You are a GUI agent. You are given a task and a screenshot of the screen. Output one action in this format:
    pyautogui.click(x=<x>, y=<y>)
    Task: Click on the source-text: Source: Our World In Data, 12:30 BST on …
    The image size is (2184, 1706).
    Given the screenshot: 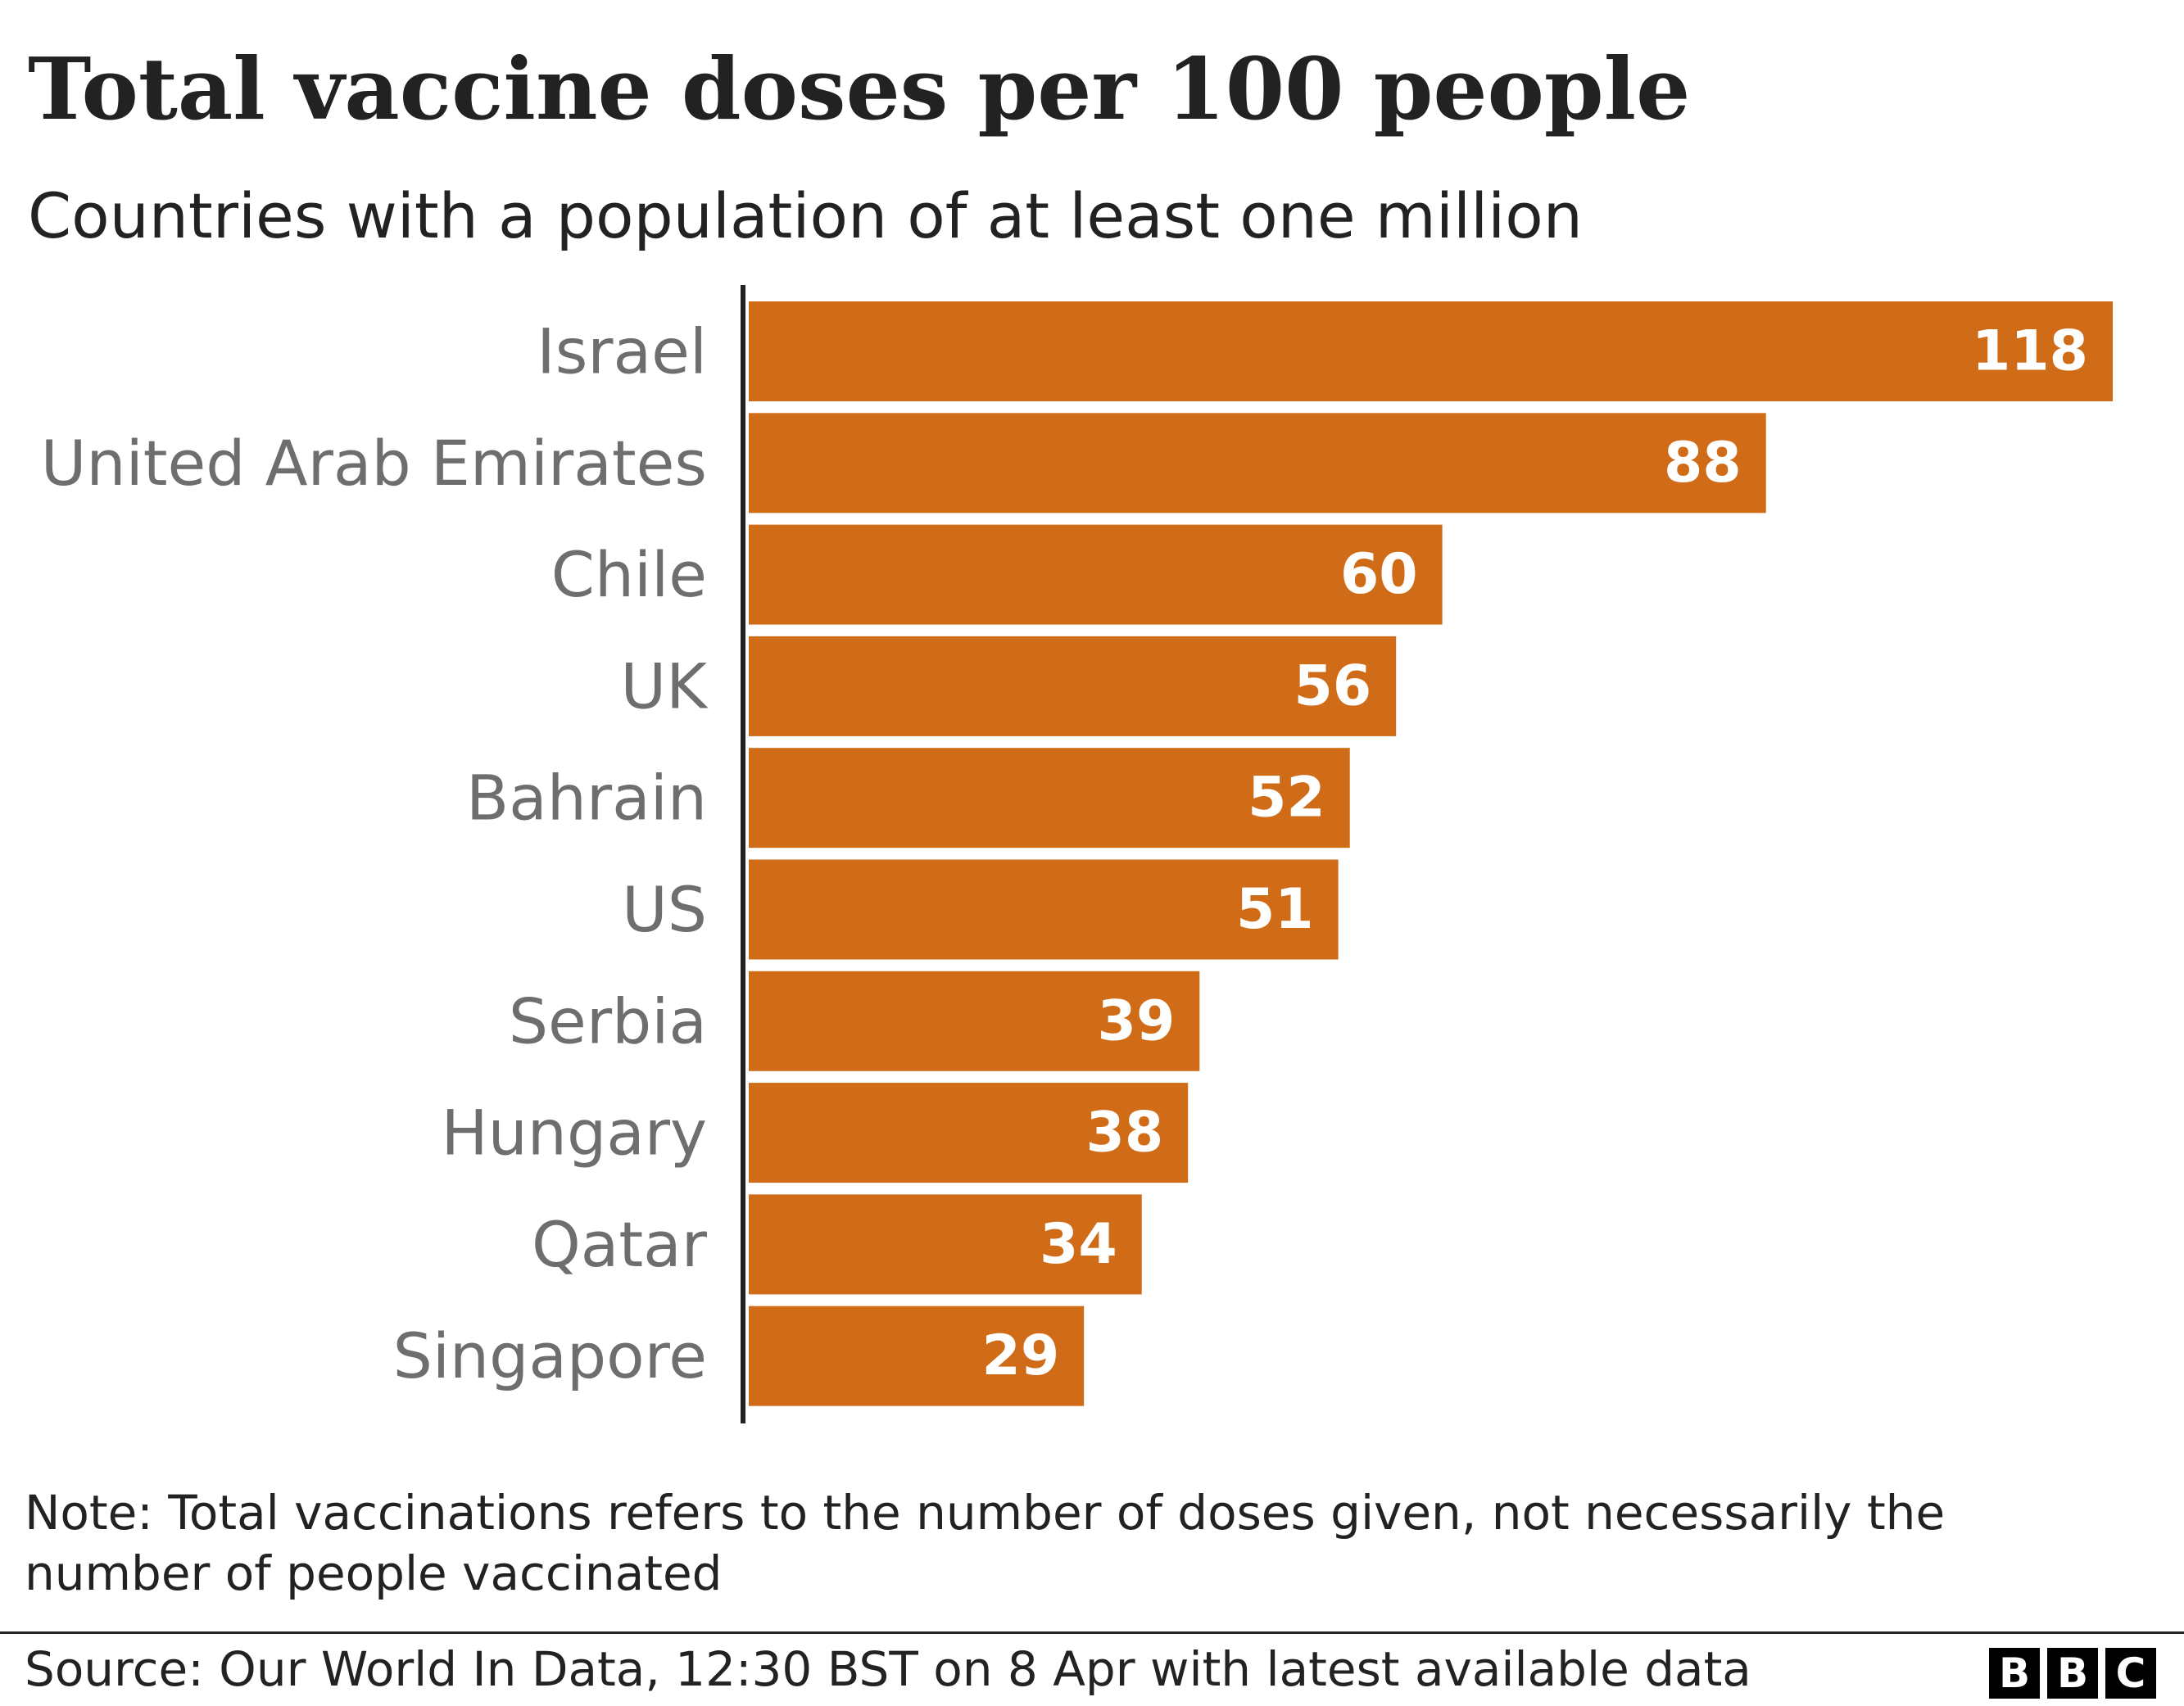 What is the action you would take?
    pyautogui.click(x=888, y=1669)
    